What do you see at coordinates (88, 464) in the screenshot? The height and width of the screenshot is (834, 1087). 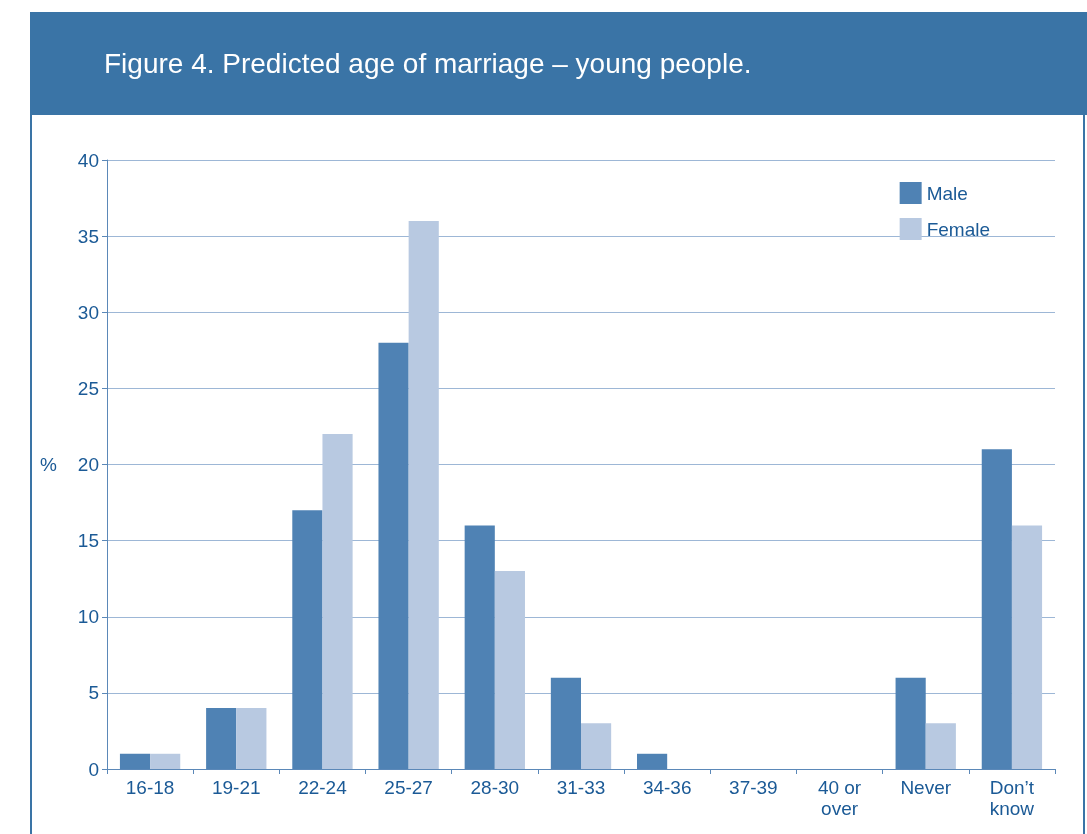 I see `y-tick-label: 20` at bounding box center [88, 464].